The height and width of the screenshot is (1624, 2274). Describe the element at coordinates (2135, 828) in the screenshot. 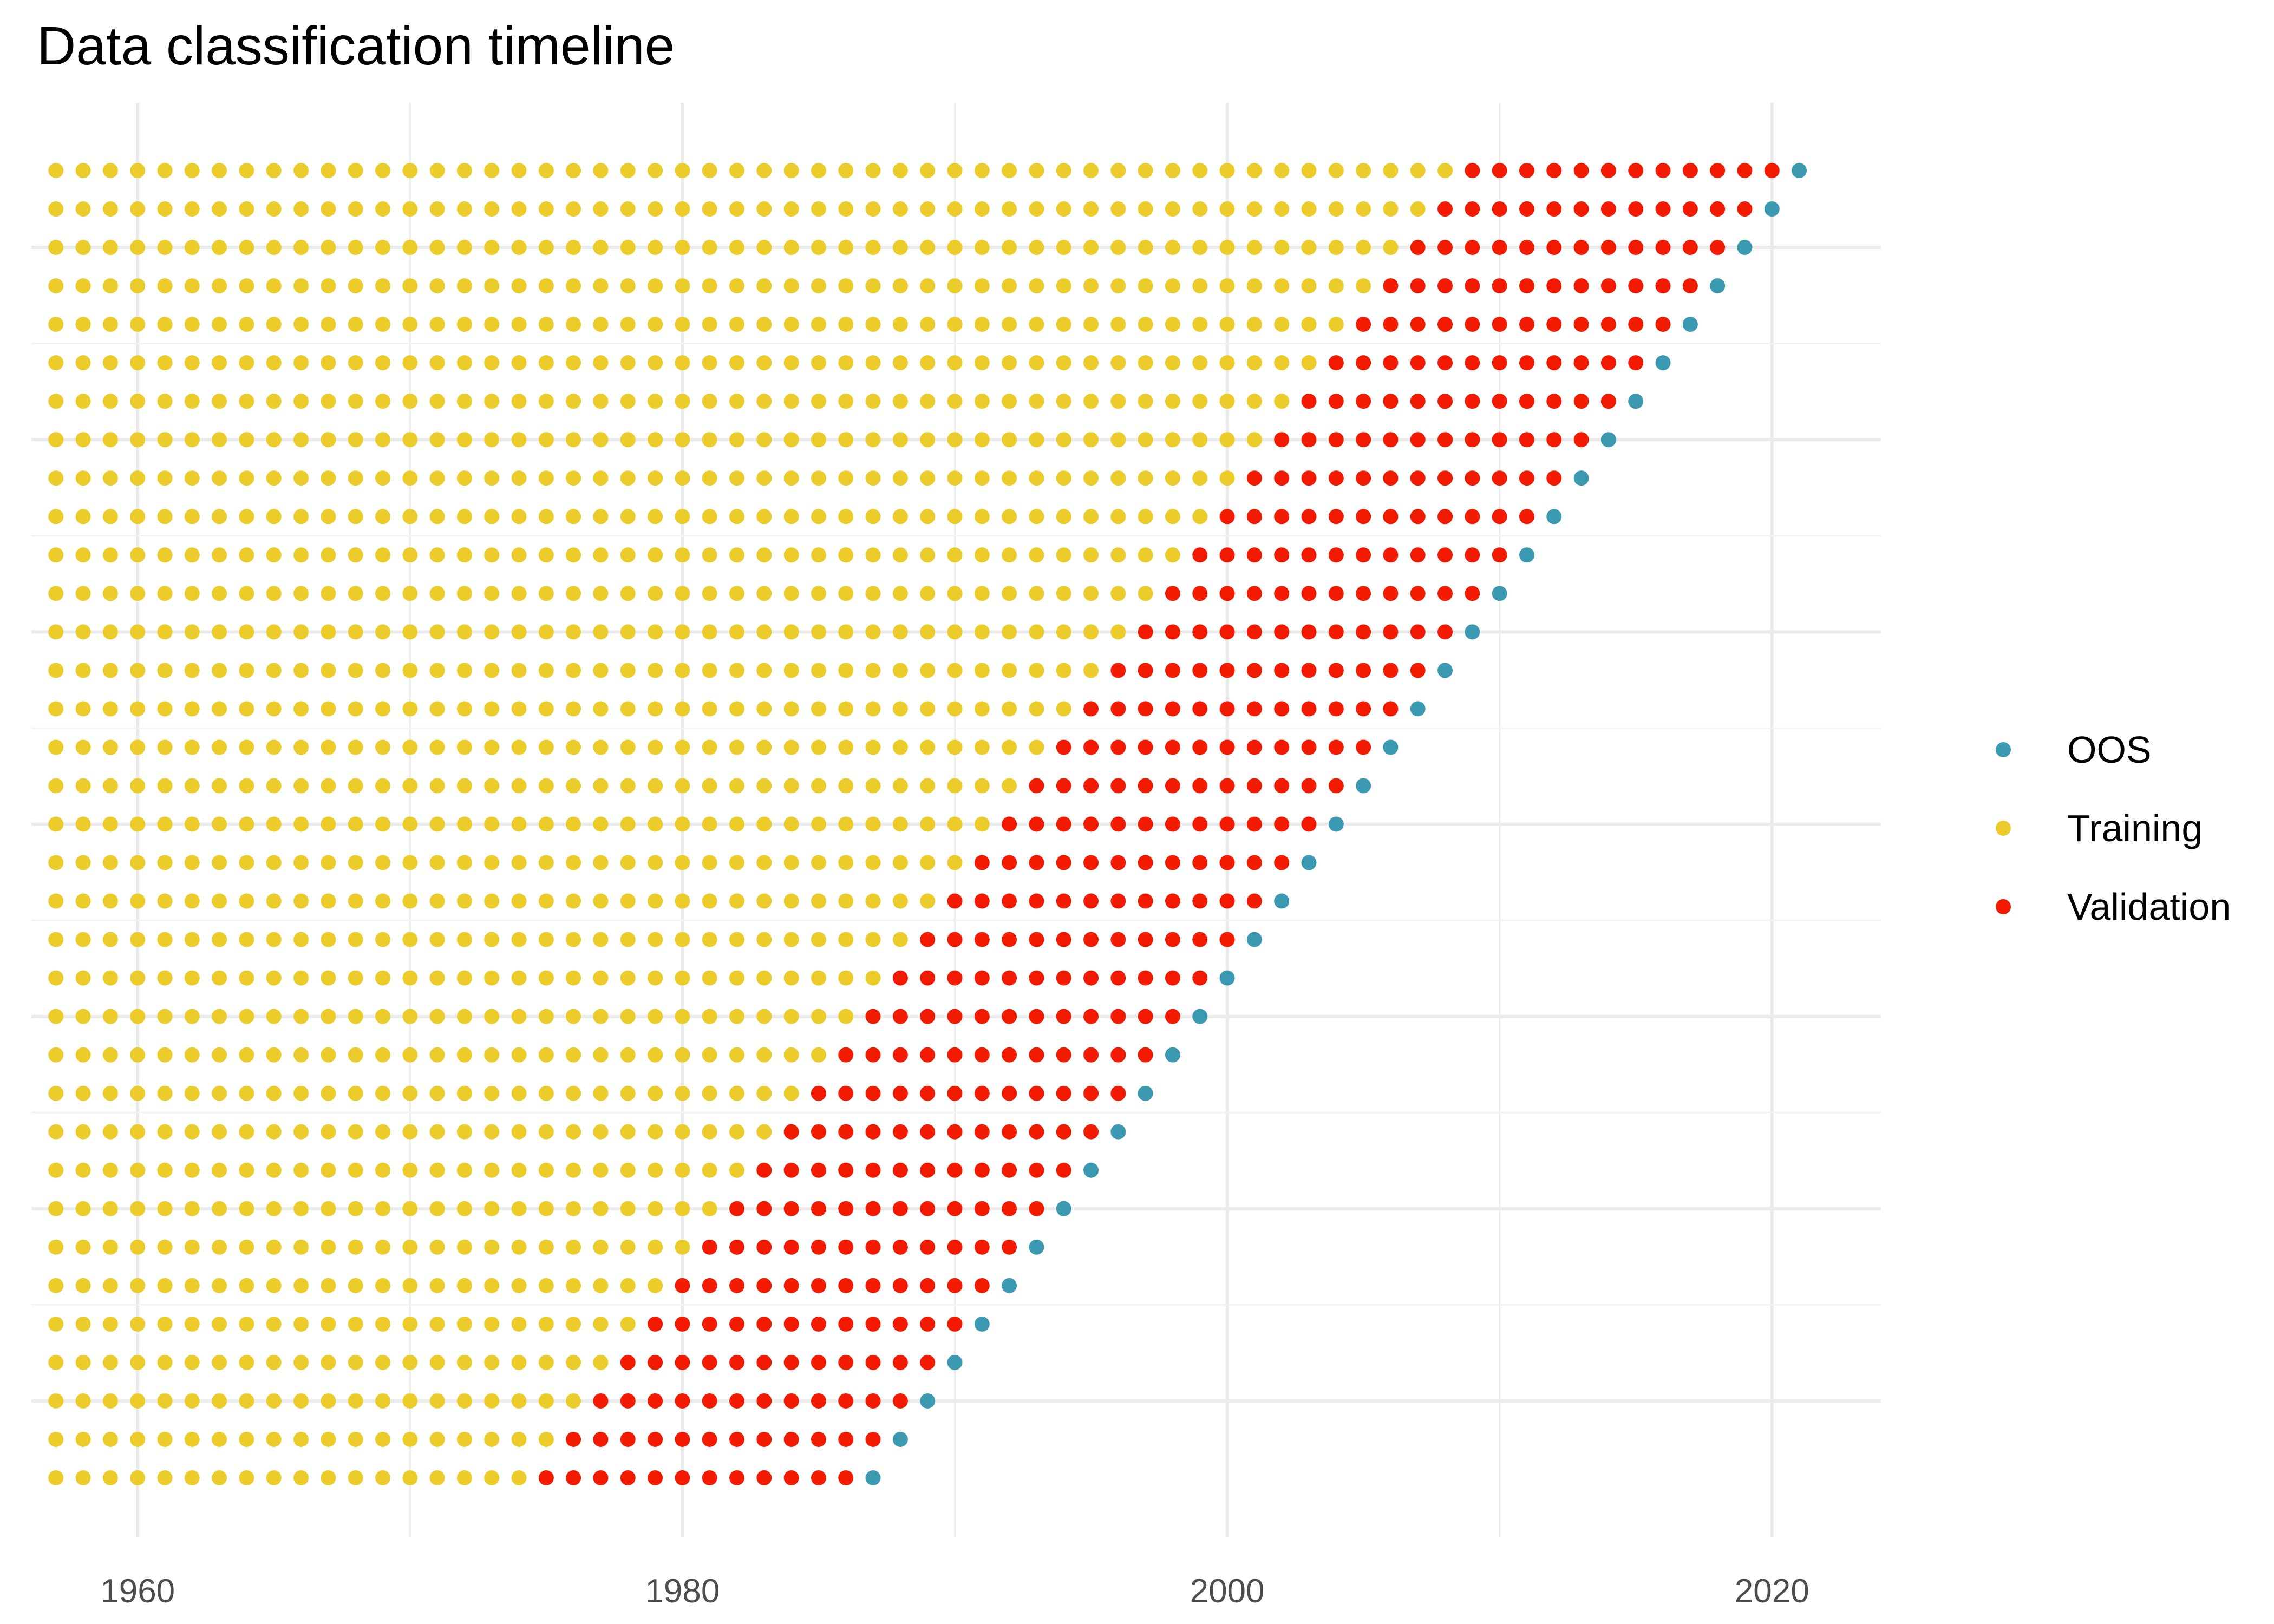

I see `legend-label-training: Training` at that location.